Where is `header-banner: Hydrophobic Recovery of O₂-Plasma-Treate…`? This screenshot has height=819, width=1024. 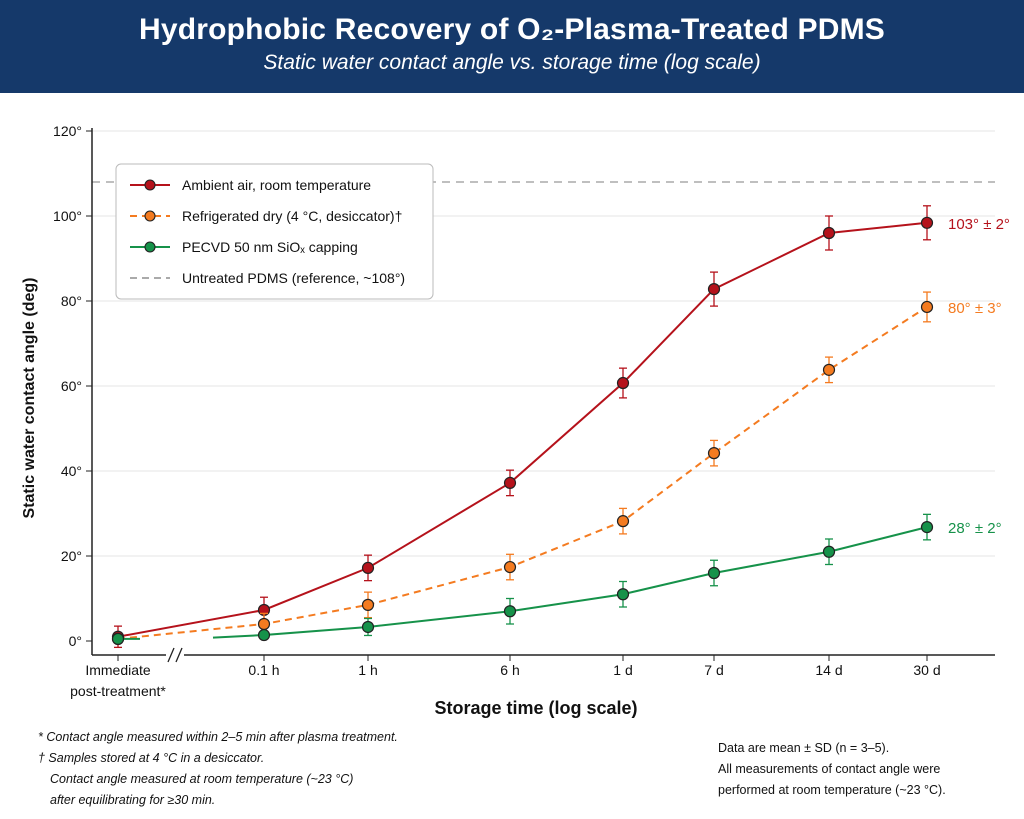 header-banner: Hydrophobic Recovery of O₂-Plasma-Treate… is located at coordinates (512, 46).